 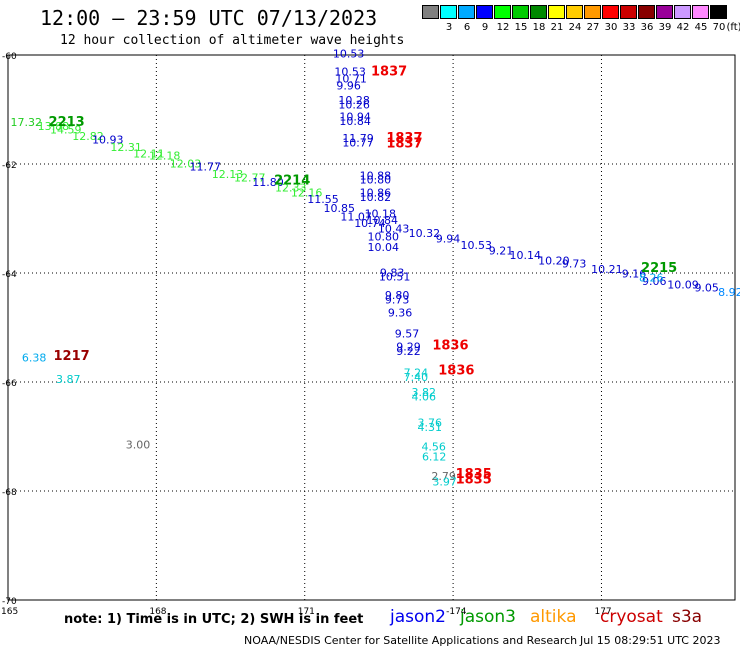 What do you see at coordinates (108, 139) in the screenshot?
I see `wave-height-label: 10.93` at bounding box center [108, 139].